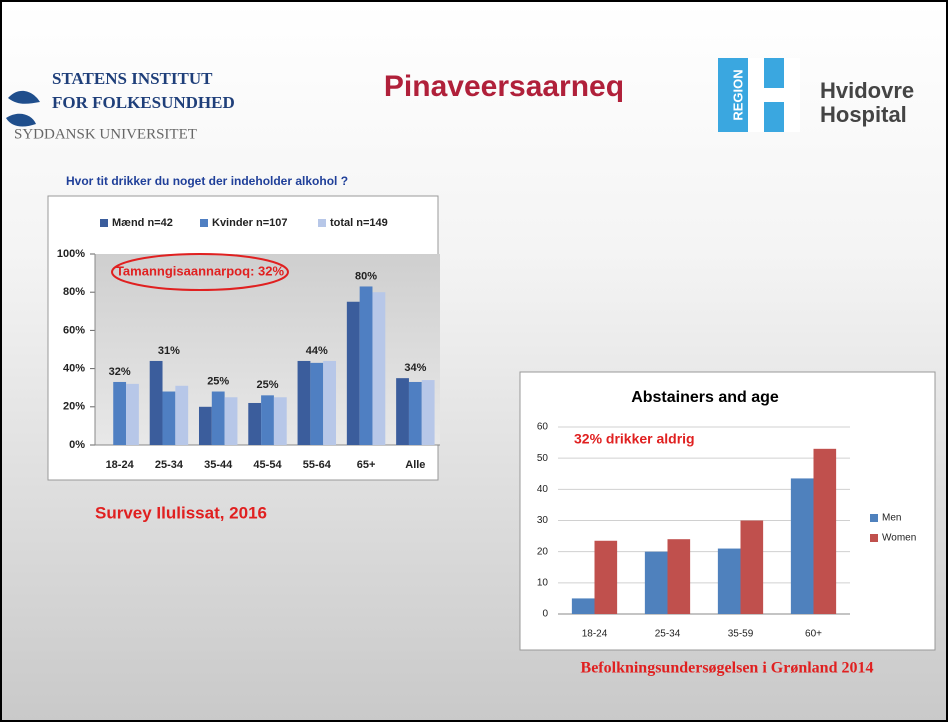  Describe the element at coordinates (366, 276) in the screenshot. I see `data-label: 80%` at that location.